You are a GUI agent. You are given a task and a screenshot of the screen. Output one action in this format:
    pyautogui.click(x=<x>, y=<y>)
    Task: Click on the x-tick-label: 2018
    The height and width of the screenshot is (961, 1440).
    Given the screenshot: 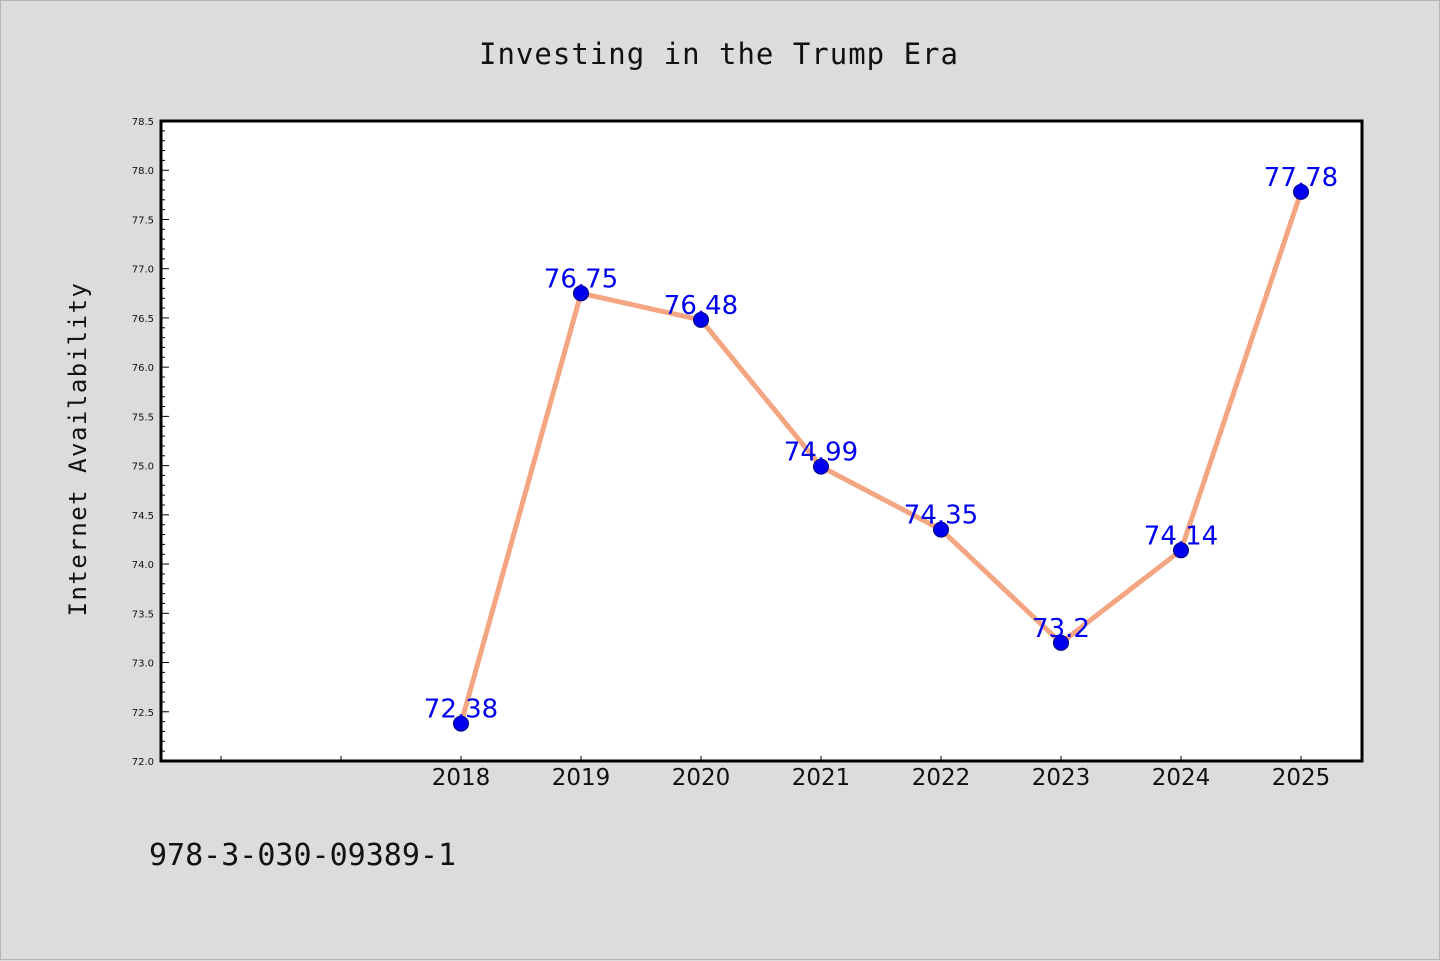 What is the action you would take?
    pyautogui.click(x=461, y=778)
    